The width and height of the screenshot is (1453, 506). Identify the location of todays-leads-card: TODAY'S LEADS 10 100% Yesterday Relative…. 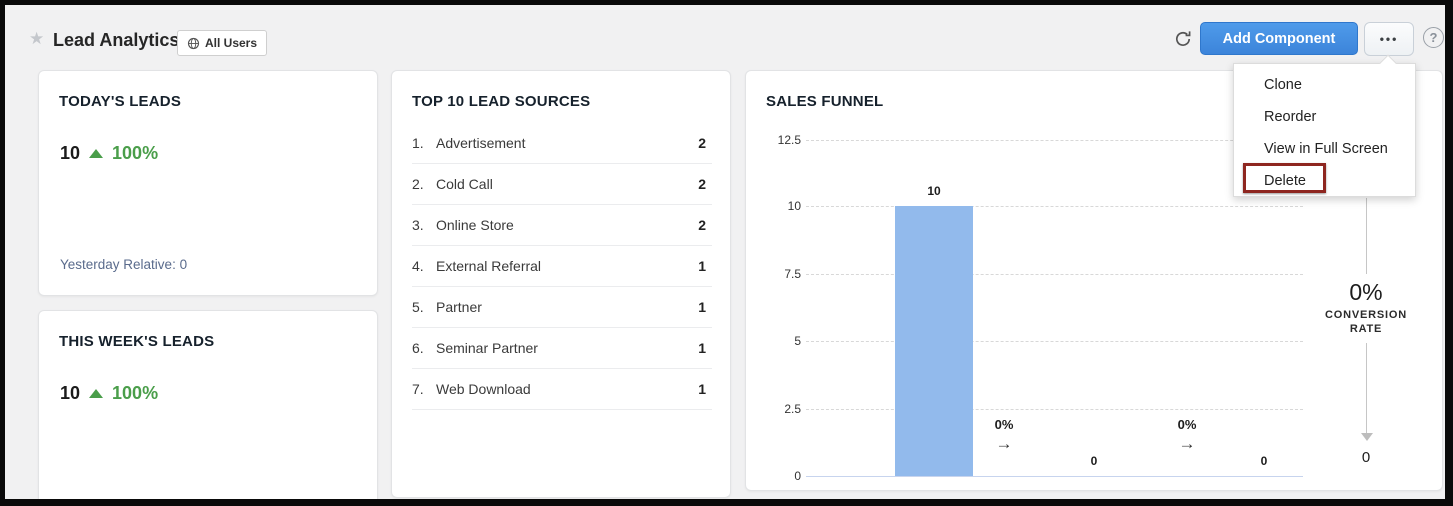
(208, 183).